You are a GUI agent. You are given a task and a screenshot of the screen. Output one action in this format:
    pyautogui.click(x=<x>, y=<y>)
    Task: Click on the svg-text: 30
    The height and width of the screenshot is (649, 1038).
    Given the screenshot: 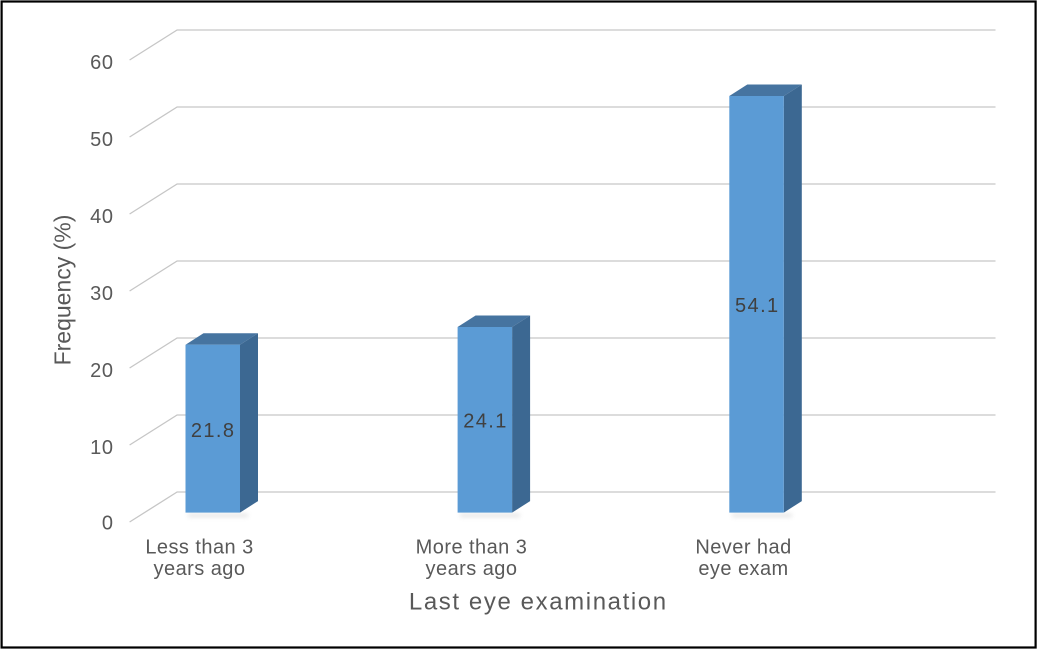 What is the action you would take?
    pyautogui.click(x=101, y=294)
    